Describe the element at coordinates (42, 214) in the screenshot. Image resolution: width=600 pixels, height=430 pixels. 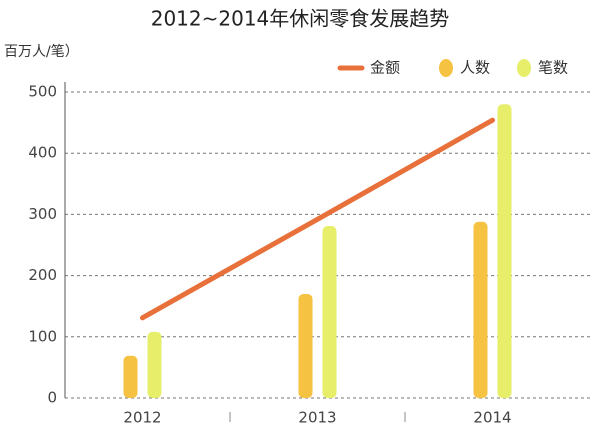
I see `y-tick-label: 300` at that location.